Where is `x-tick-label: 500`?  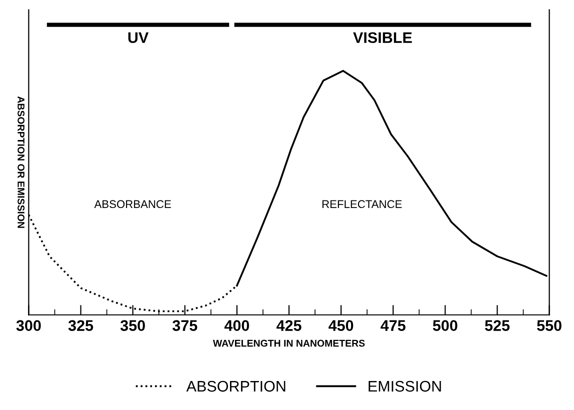
x-tick-label: 500 is located at coordinates (445, 325).